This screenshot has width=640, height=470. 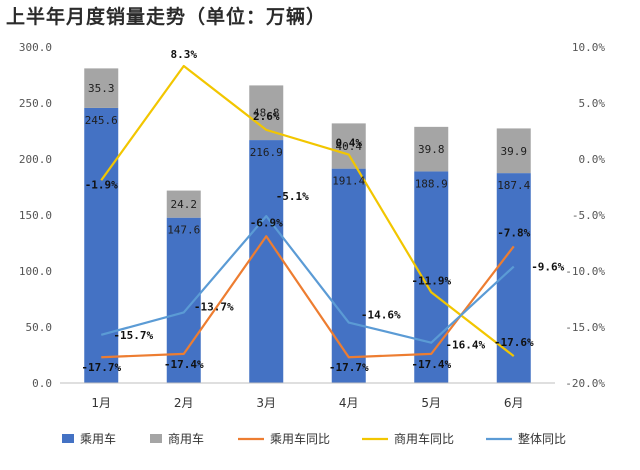 I want to click on y2-axis-tick-label: 10.0%, so click(x=588, y=47).